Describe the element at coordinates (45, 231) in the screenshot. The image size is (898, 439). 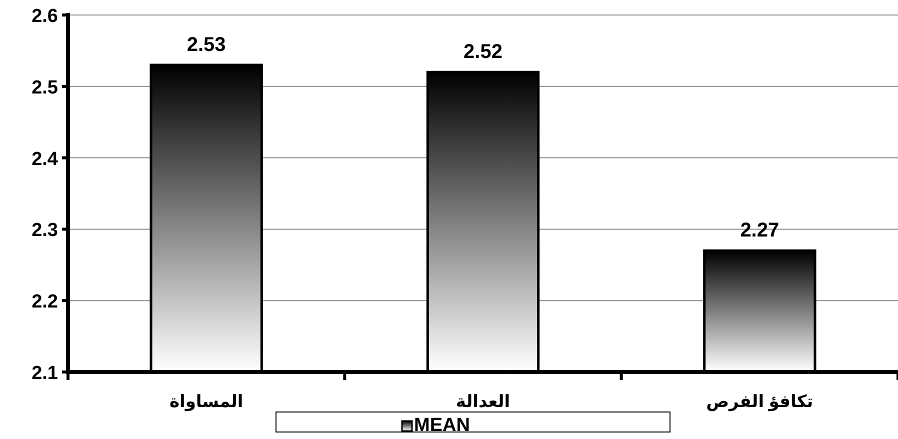
I see `y-tick-label: 2.3` at that location.